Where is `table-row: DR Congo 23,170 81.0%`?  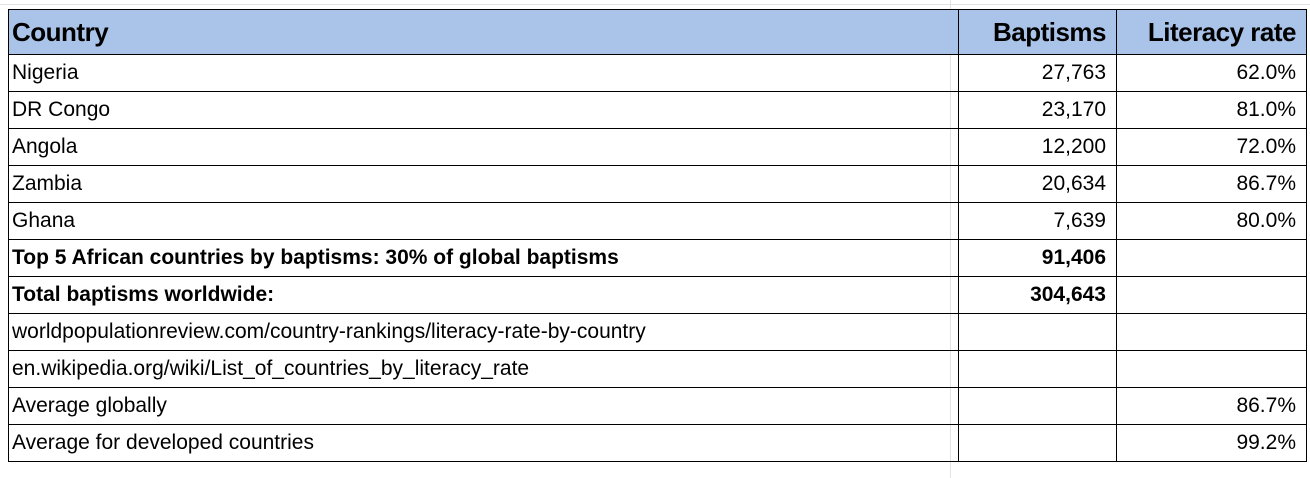
table-row: DR Congo 23,170 81.0% is located at coordinates (657, 110).